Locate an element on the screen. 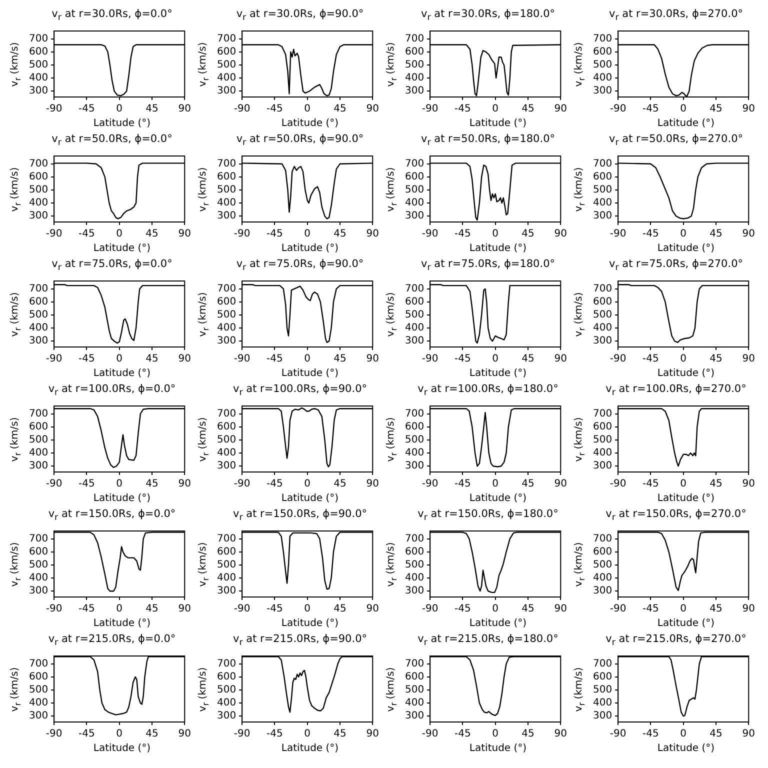 This screenshot has height=768, width=768. chart-title: v$_{r}$ at r=100.0Rs, ϕ=270.0° is located at coordinates (676, 390).